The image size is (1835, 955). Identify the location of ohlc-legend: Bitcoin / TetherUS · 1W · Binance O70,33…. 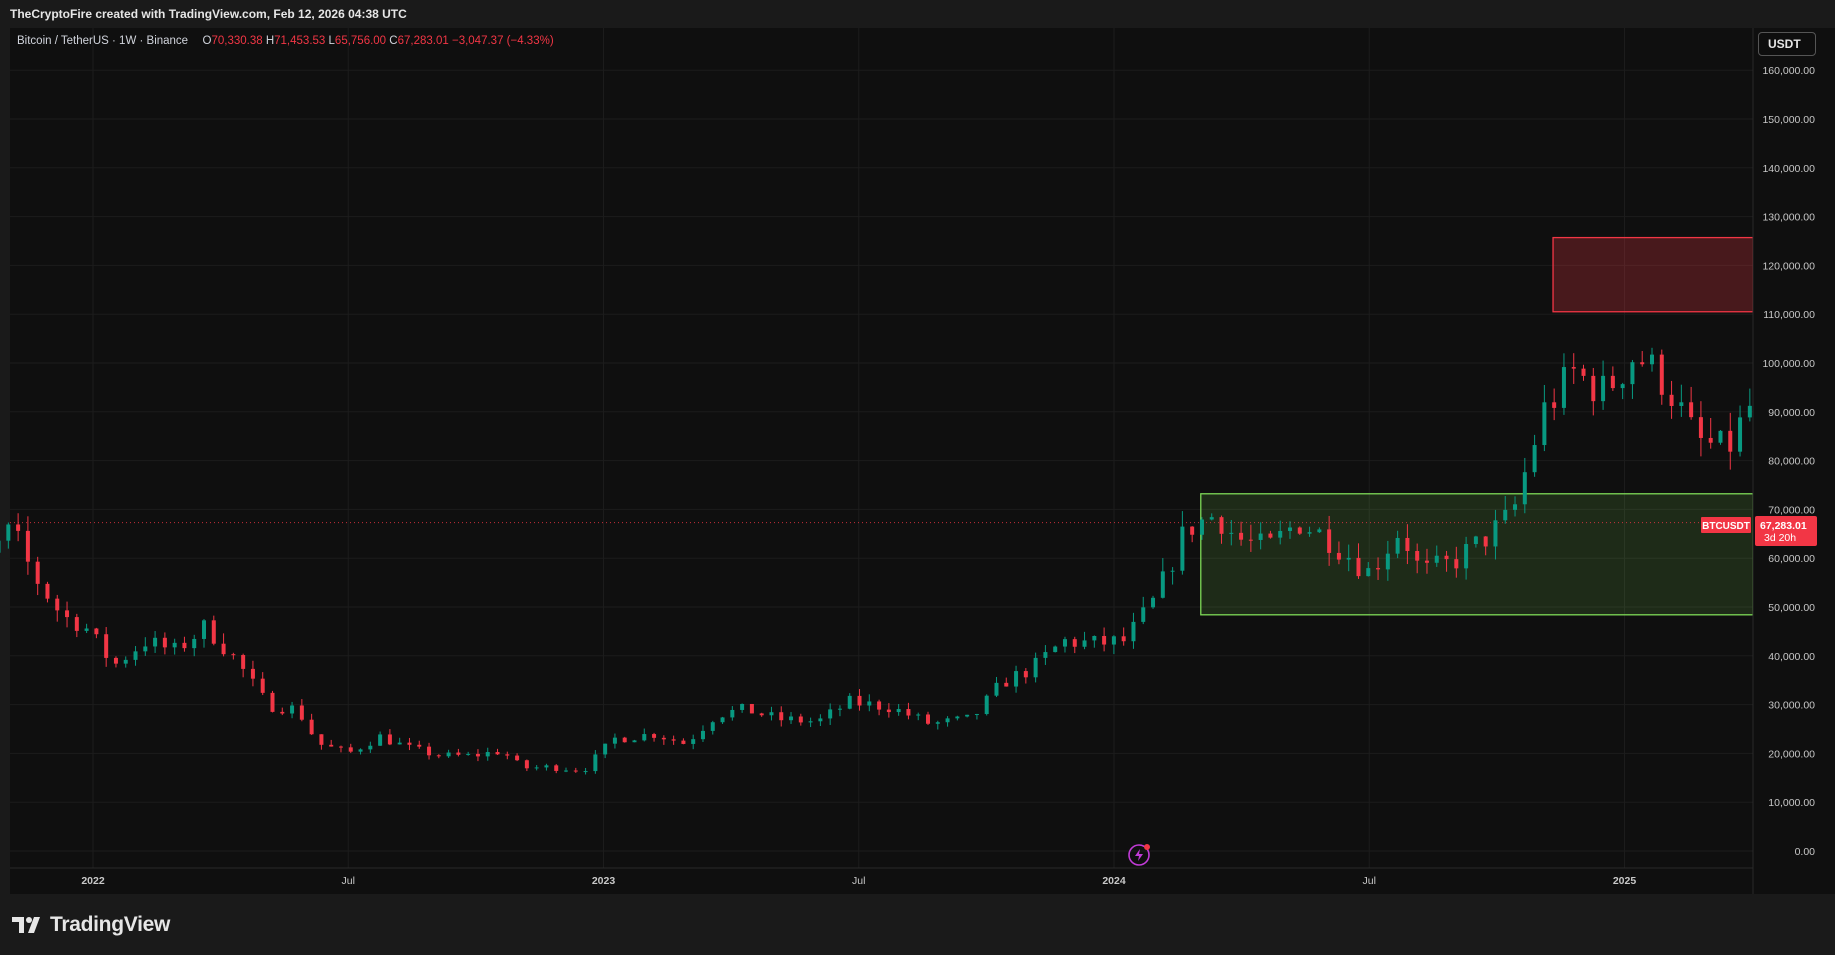
(285, 41).